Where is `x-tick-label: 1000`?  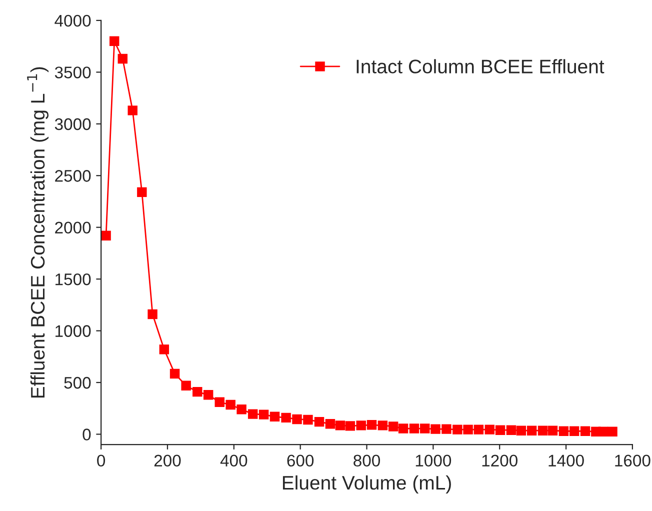
x-tick-label: 1000 is located at coordinates (434, 460).